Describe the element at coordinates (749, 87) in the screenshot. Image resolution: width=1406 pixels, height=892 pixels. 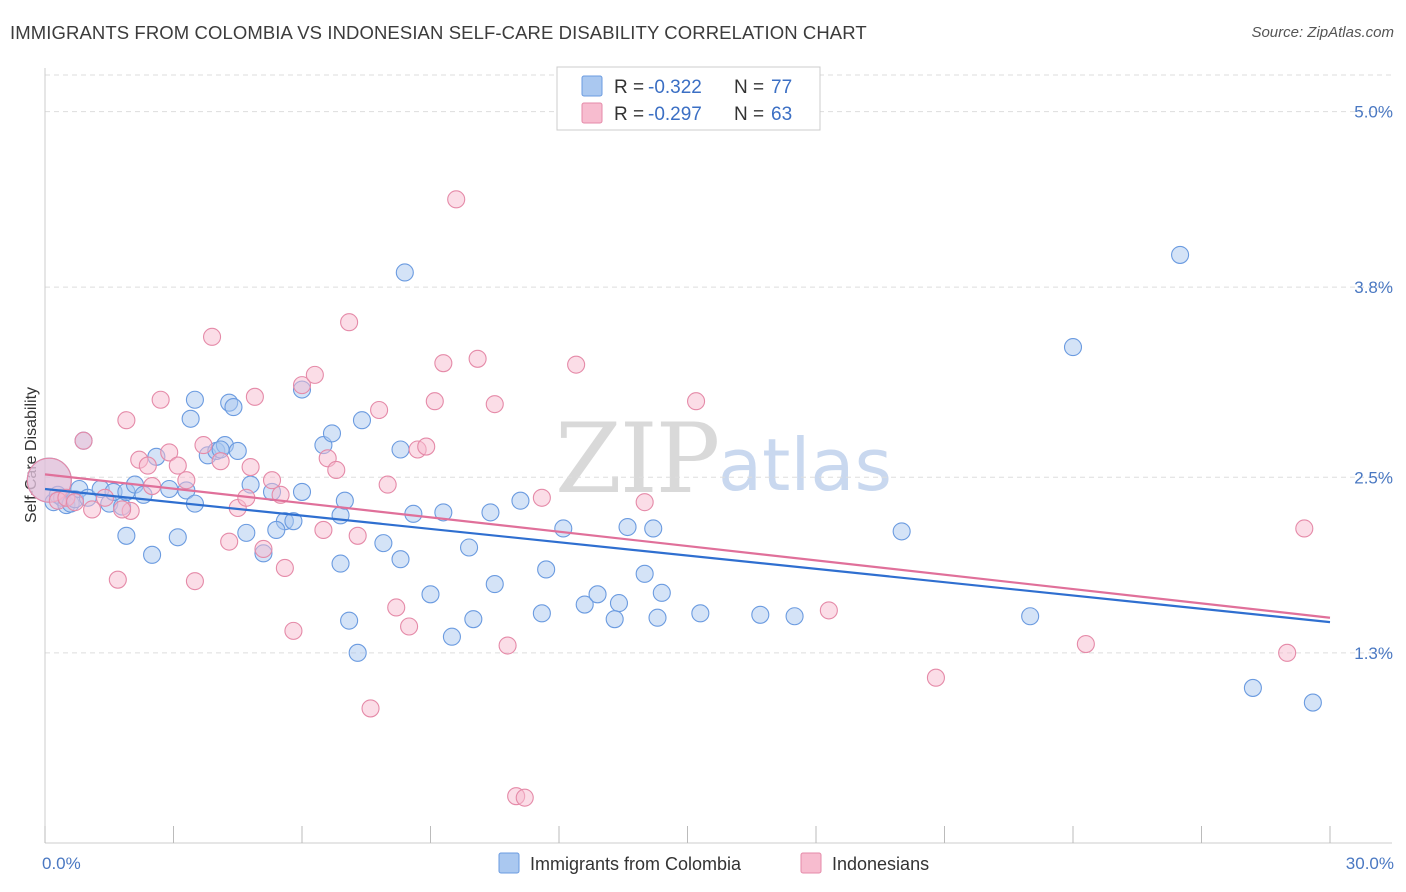
I see `legend-n-label-colombia: N =` at that location.